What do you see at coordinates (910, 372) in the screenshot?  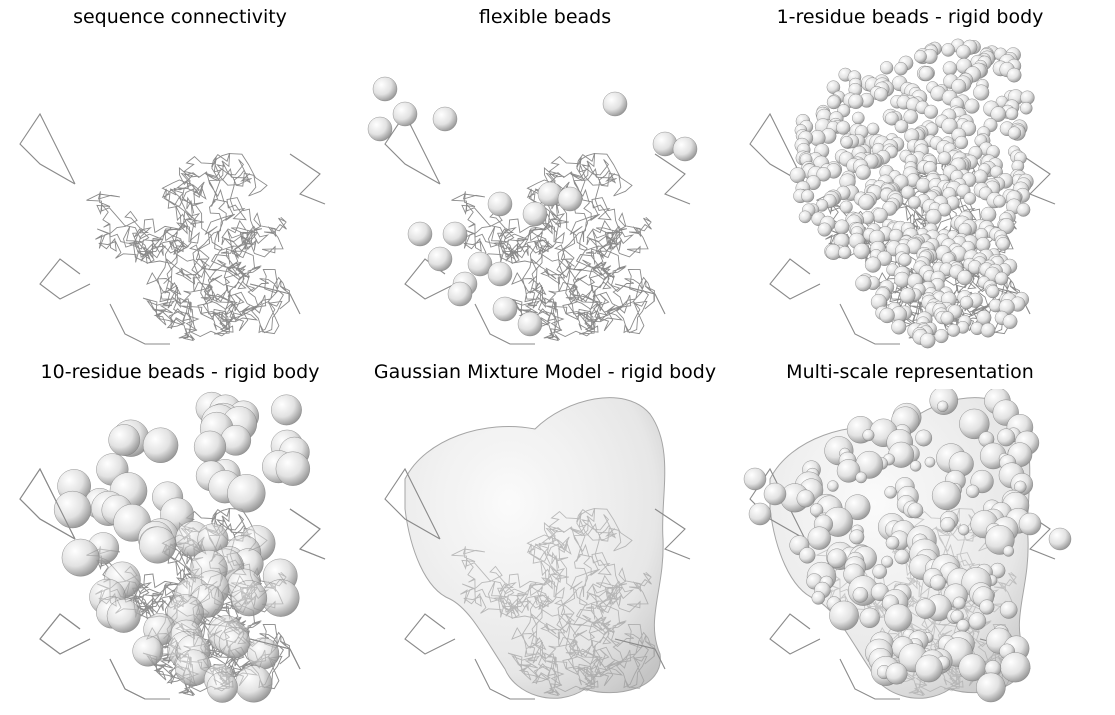 I see `panel-title: Multi-scale representation` at bounding box center [910, 372].